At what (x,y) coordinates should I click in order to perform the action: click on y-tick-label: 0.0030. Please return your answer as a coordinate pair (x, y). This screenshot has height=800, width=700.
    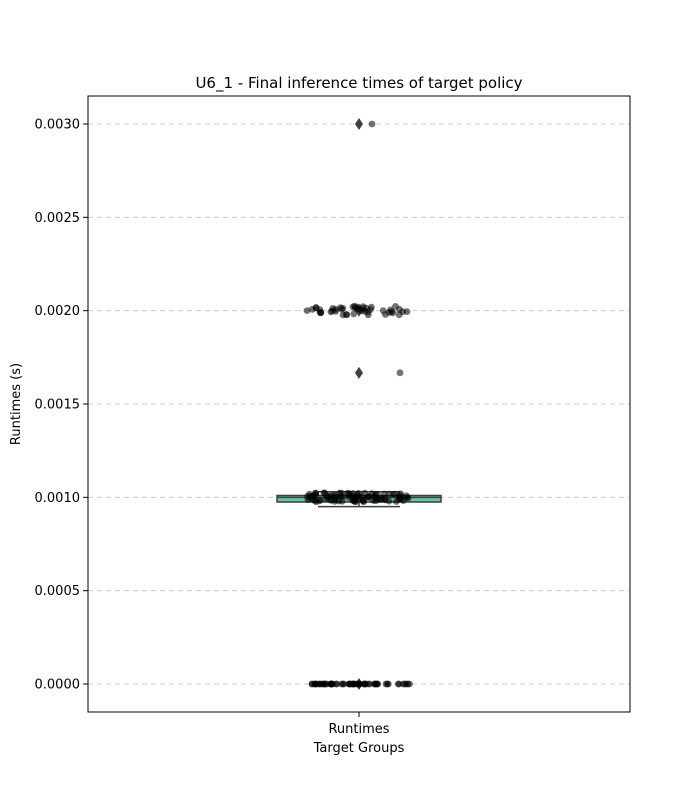
    Looking at the image, I should click on (58, 125).